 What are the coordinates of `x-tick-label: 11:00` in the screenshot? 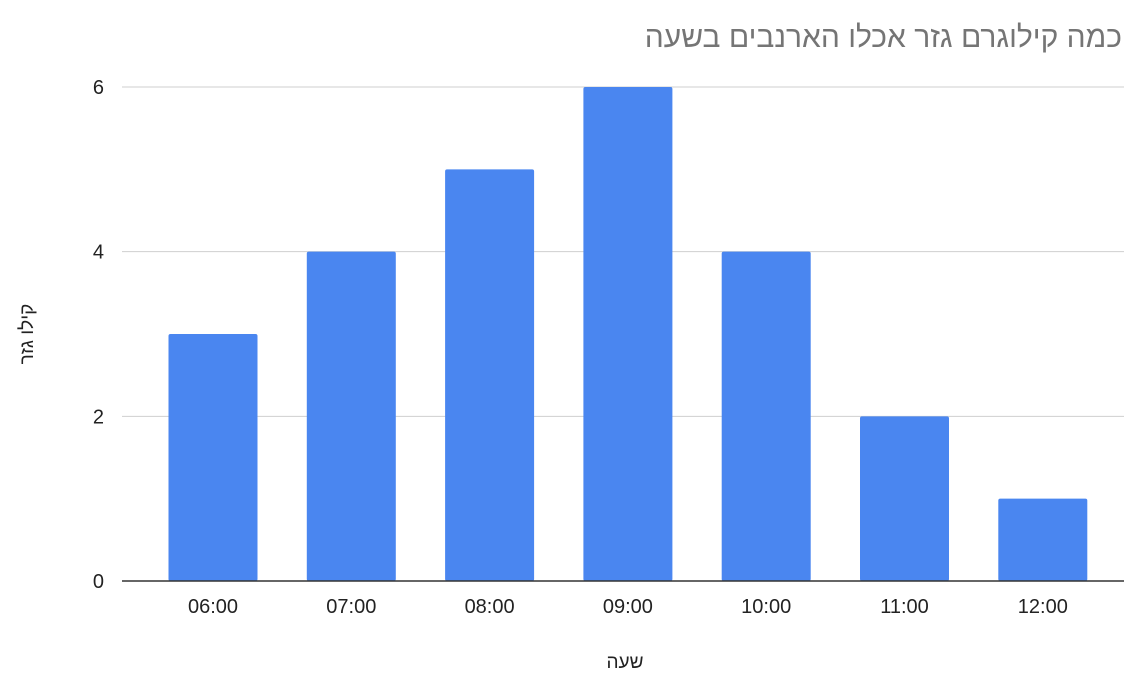 It's located at (904, 607).